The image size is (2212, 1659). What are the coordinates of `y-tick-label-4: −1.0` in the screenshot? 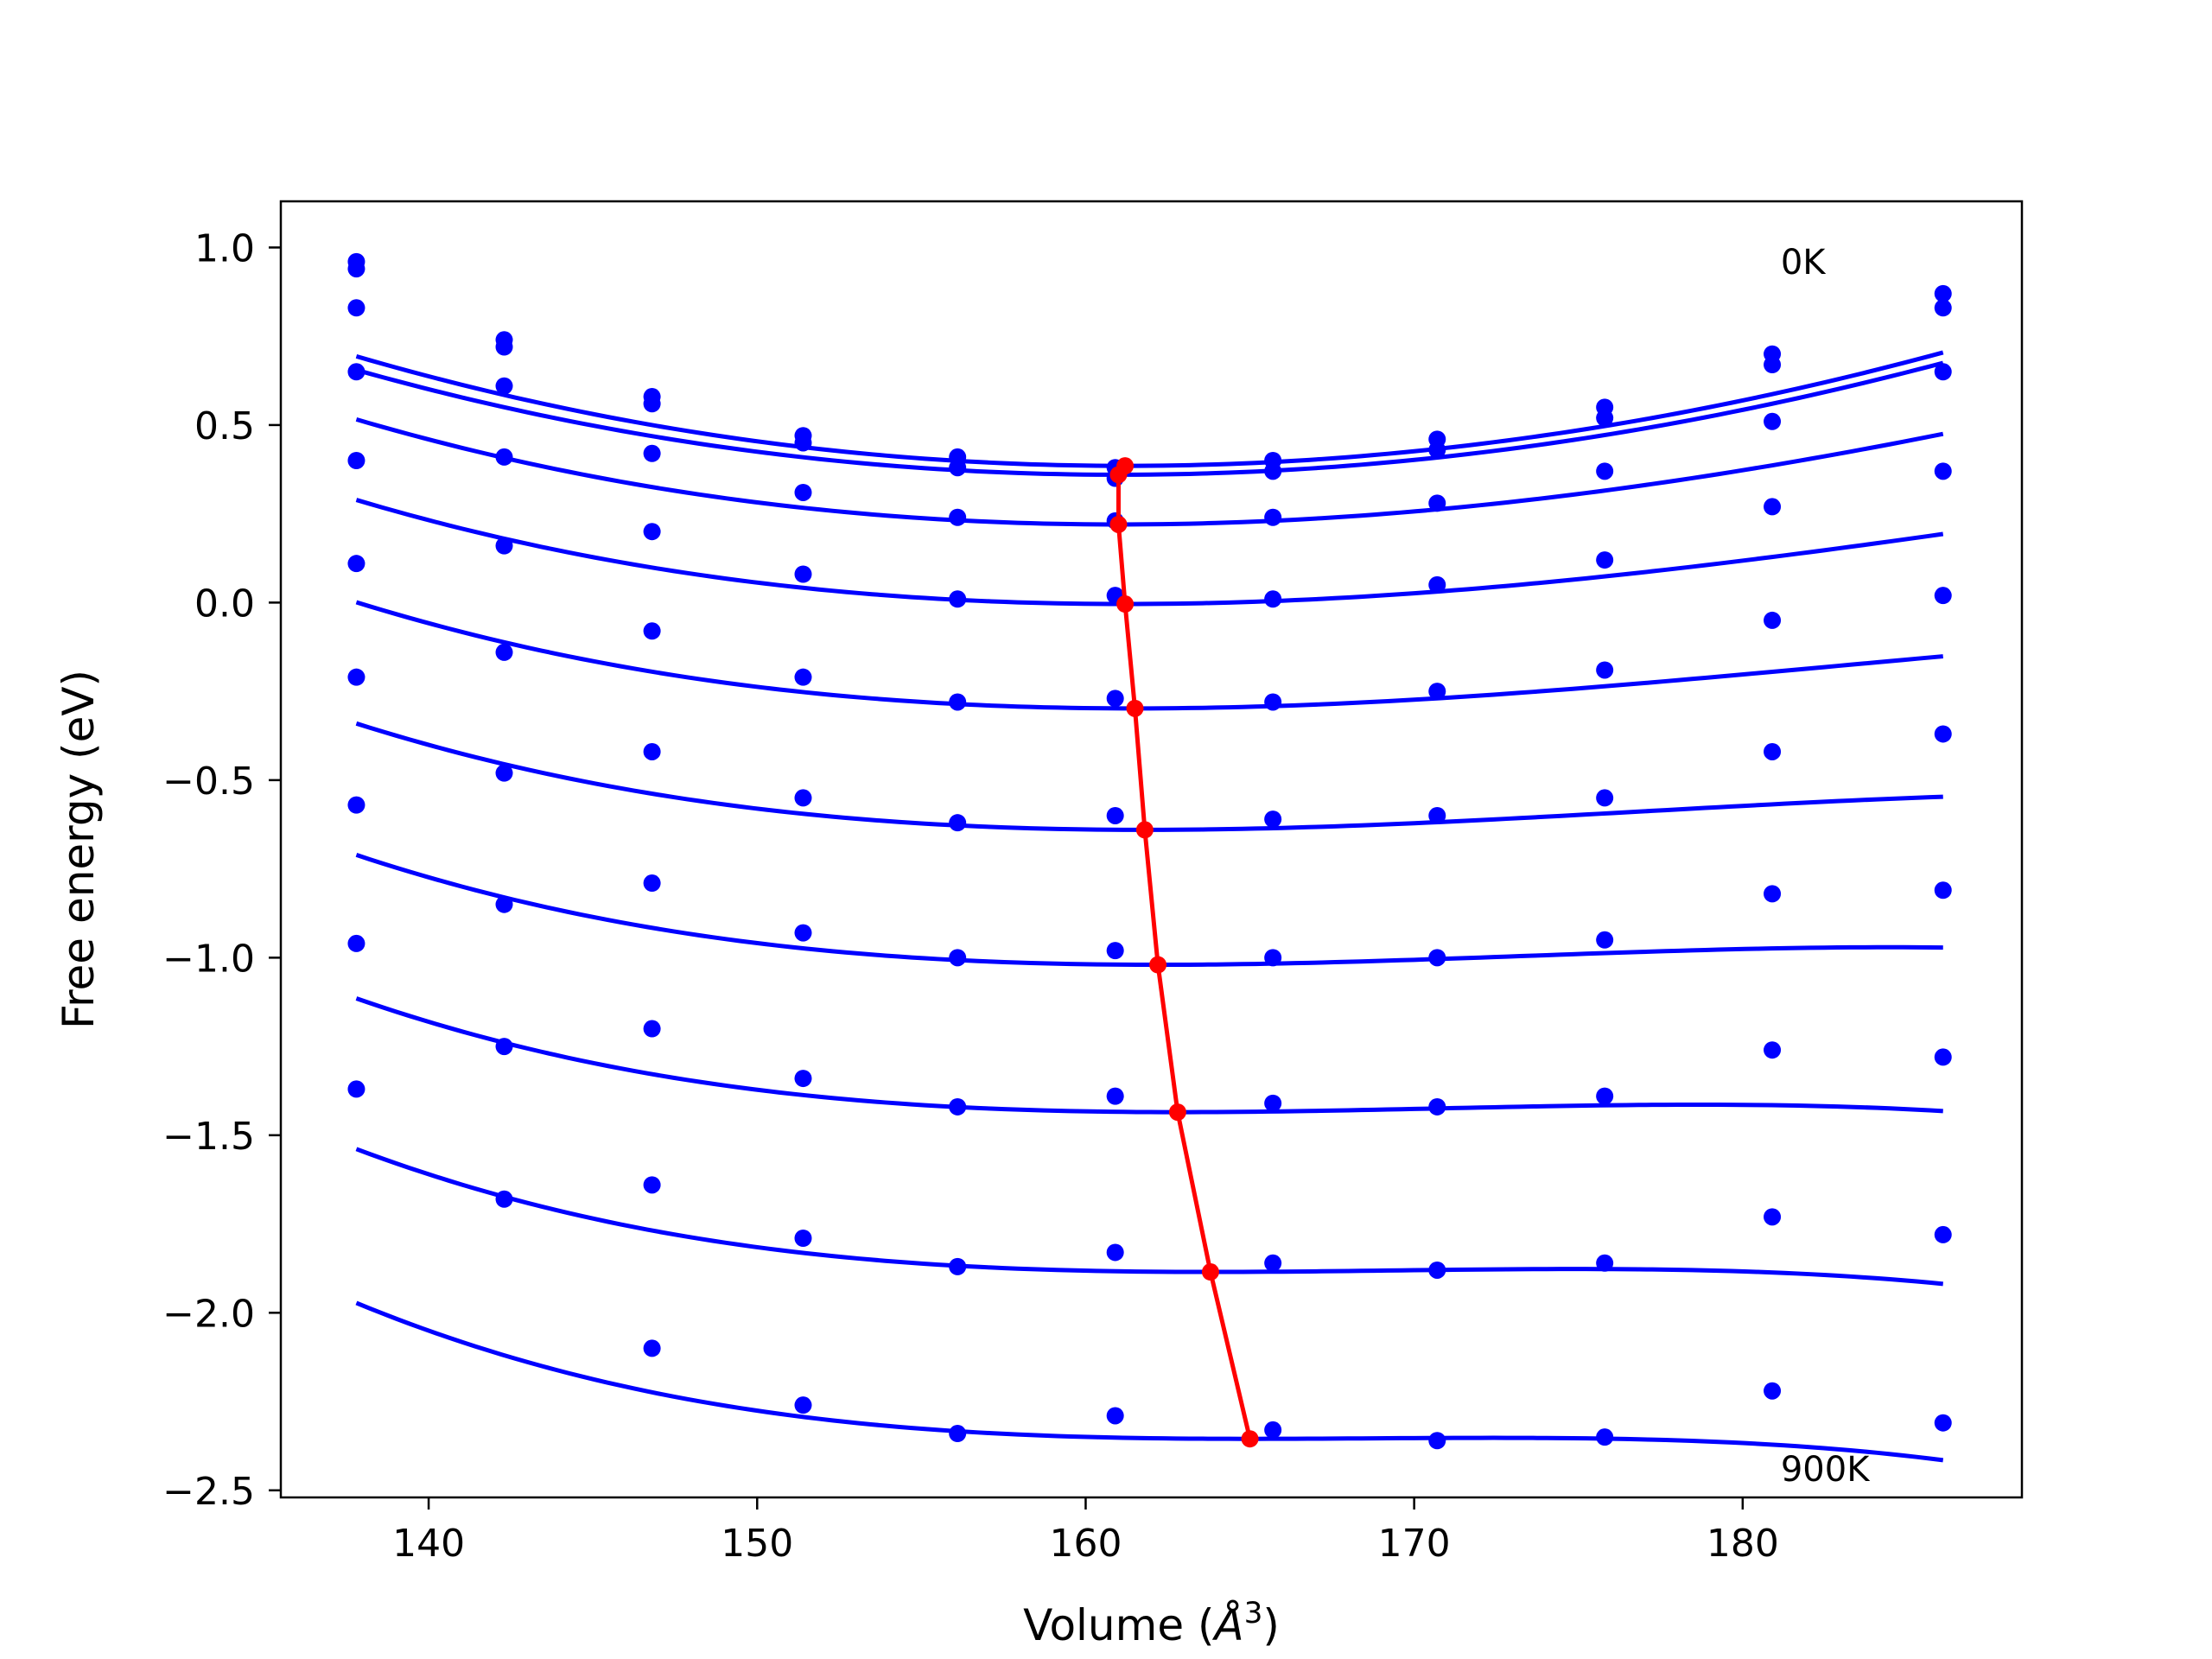 It's located at (208, 959).